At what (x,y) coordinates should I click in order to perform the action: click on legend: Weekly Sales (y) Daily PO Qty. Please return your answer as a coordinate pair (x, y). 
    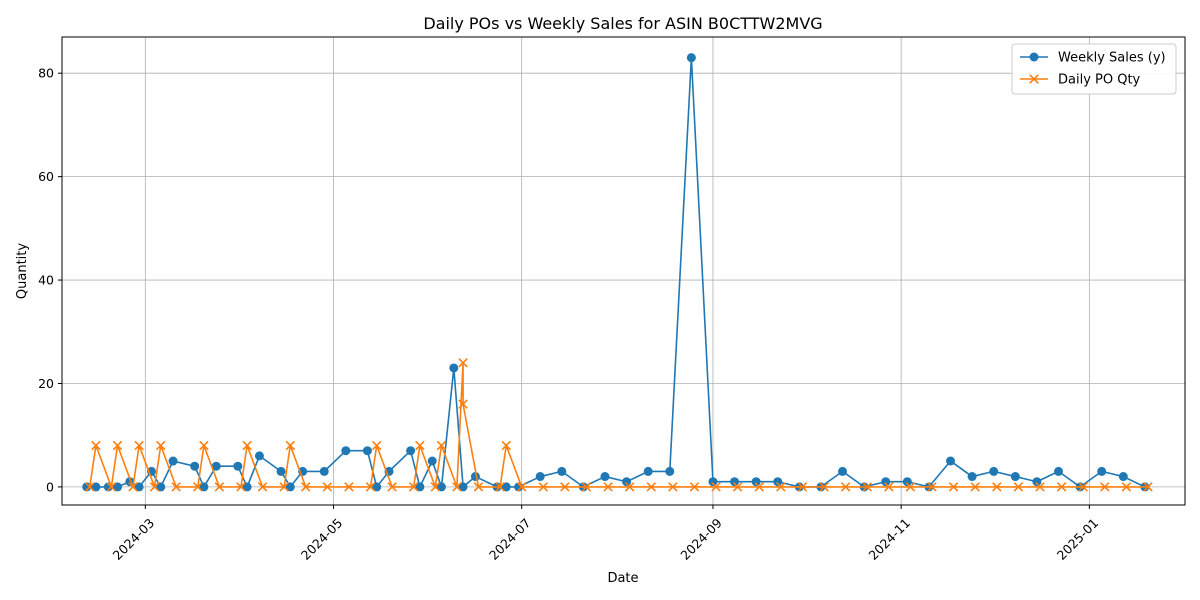
    Looking at the image, I should click on (1094, 69).